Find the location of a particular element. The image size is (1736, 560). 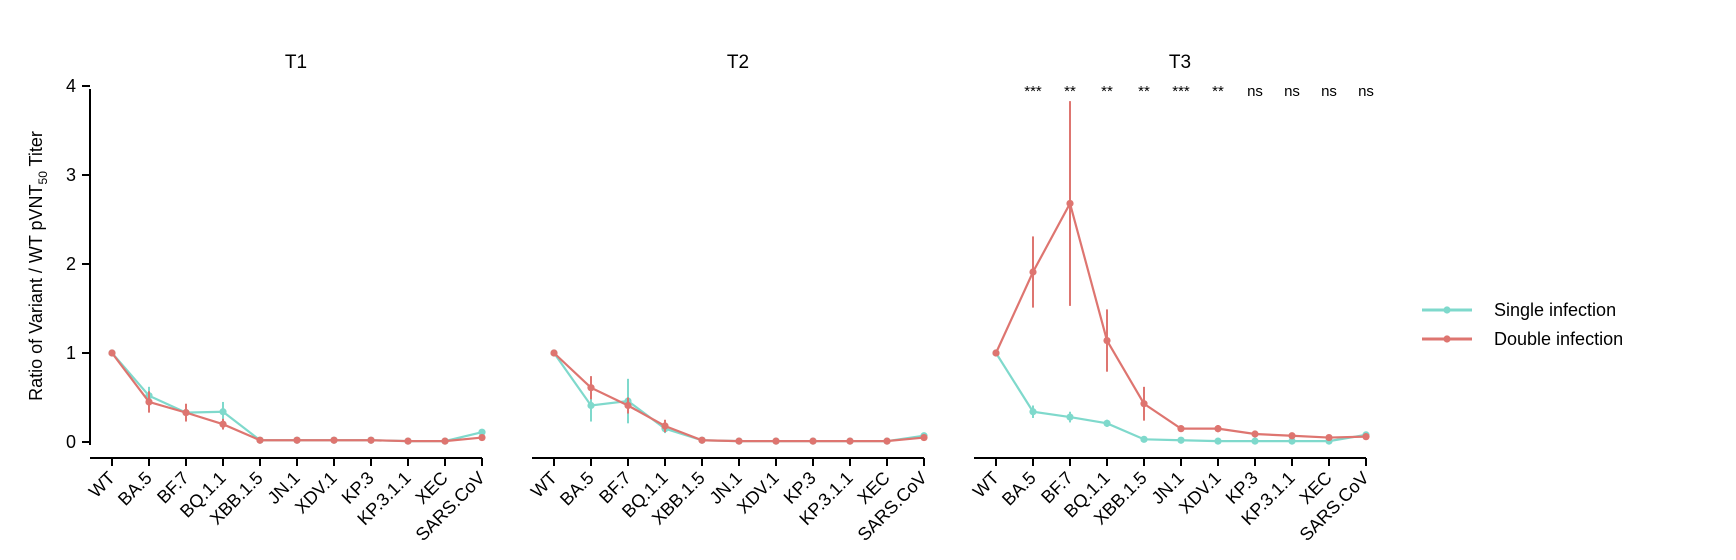

panel-title: T3 is located at coordinates (1180, 62).